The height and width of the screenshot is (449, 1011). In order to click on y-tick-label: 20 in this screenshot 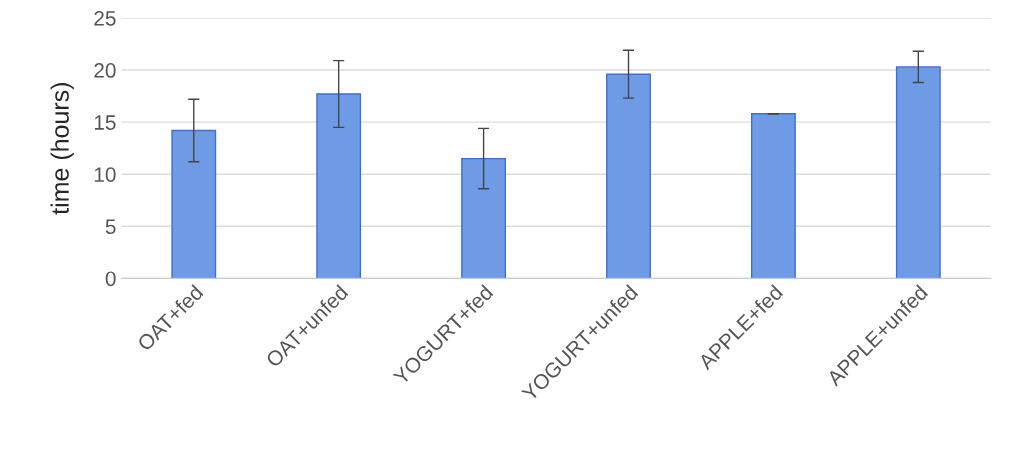, I will do `click(105, 70)`.